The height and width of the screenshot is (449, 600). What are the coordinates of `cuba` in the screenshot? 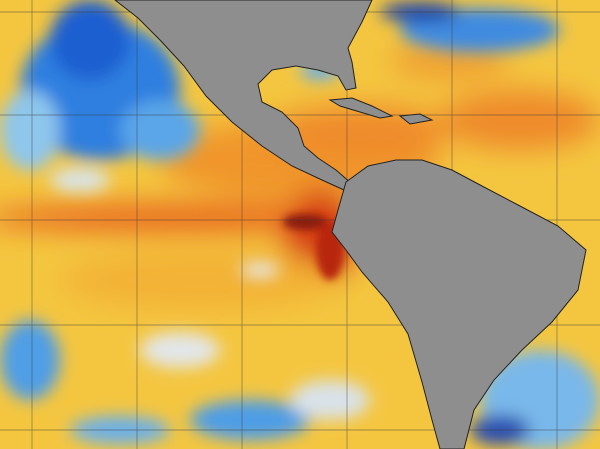 It's located at (361, 108).